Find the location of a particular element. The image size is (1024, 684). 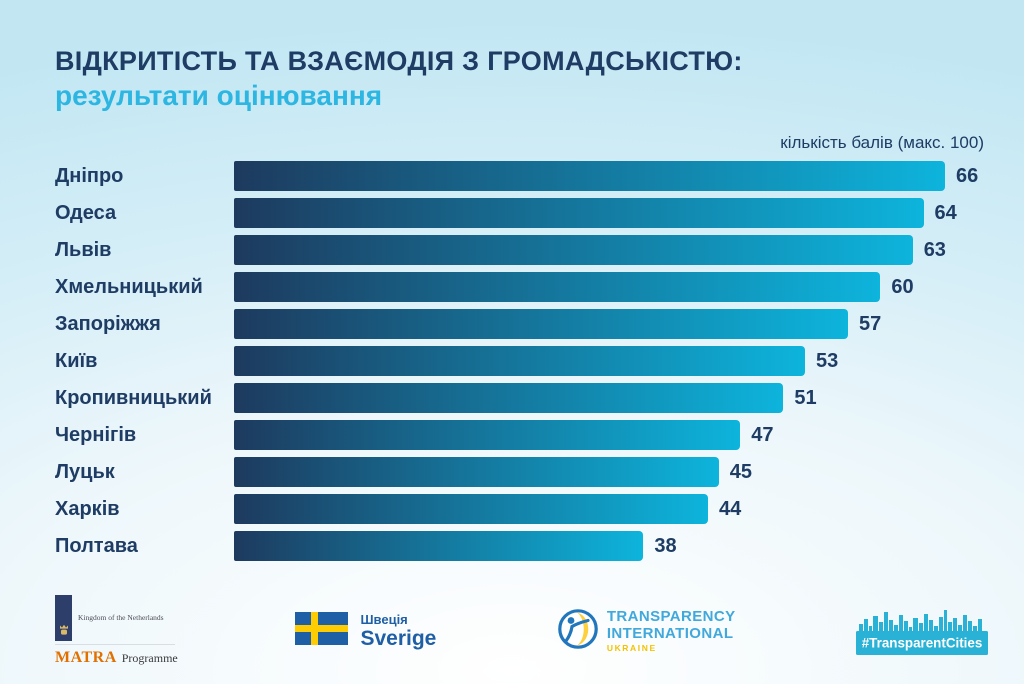

bar-track: 38 is located at coordinates (609, 546).